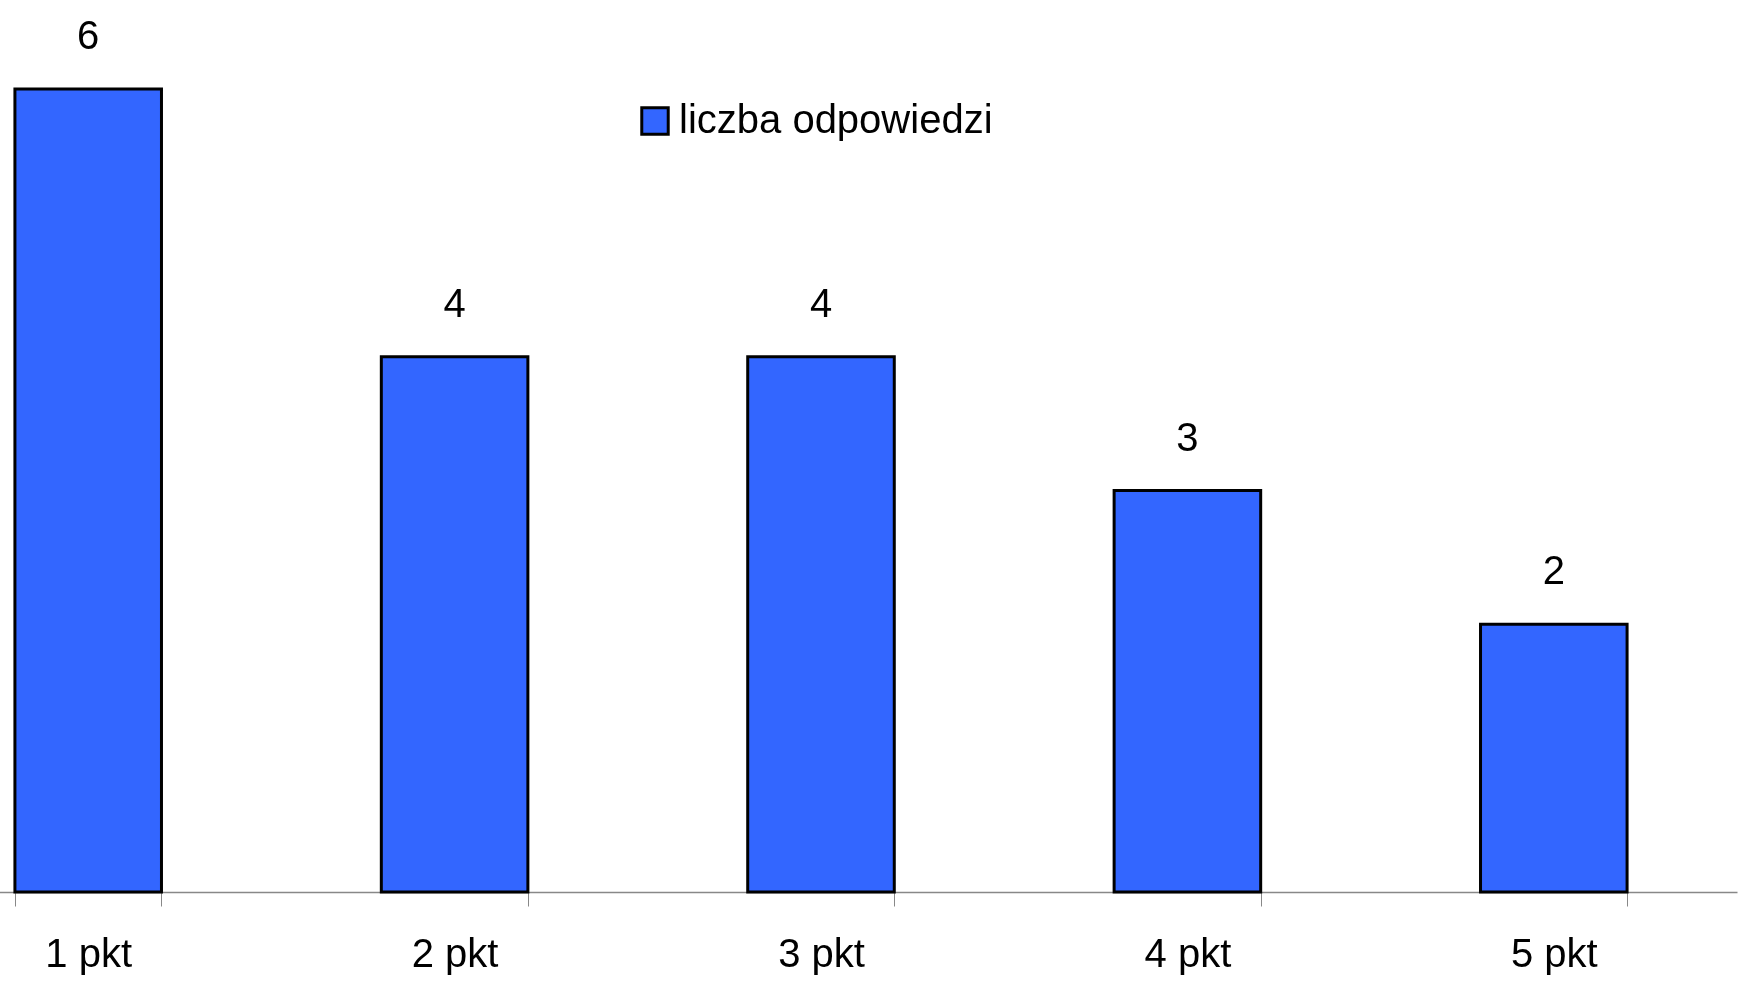 The height and width of the screenshot is (987, 1743). What do you see at coordinates (1188, 952) in the screenshot?
I see `x-tick-label: 4 pkt` at bounding box center [1188, 952].